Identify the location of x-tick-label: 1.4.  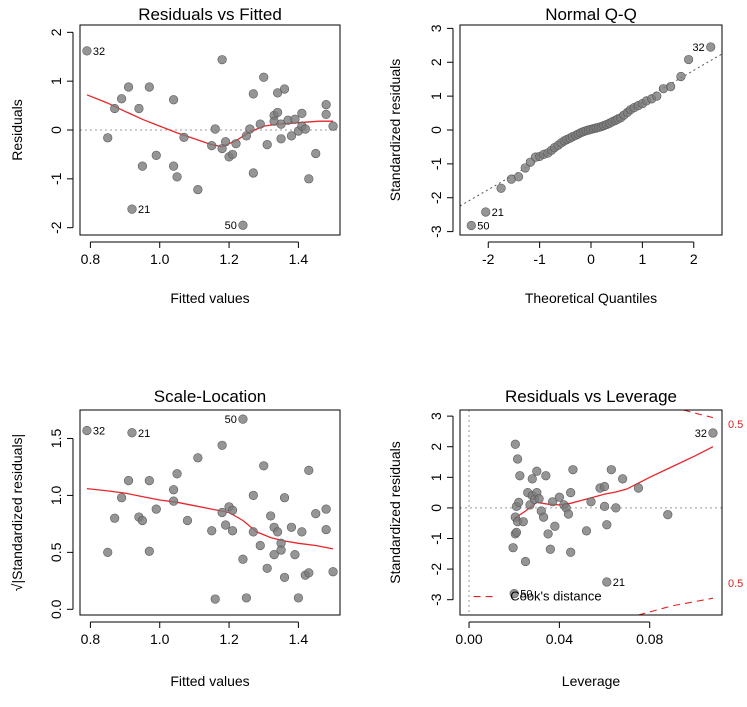
(299, 639).